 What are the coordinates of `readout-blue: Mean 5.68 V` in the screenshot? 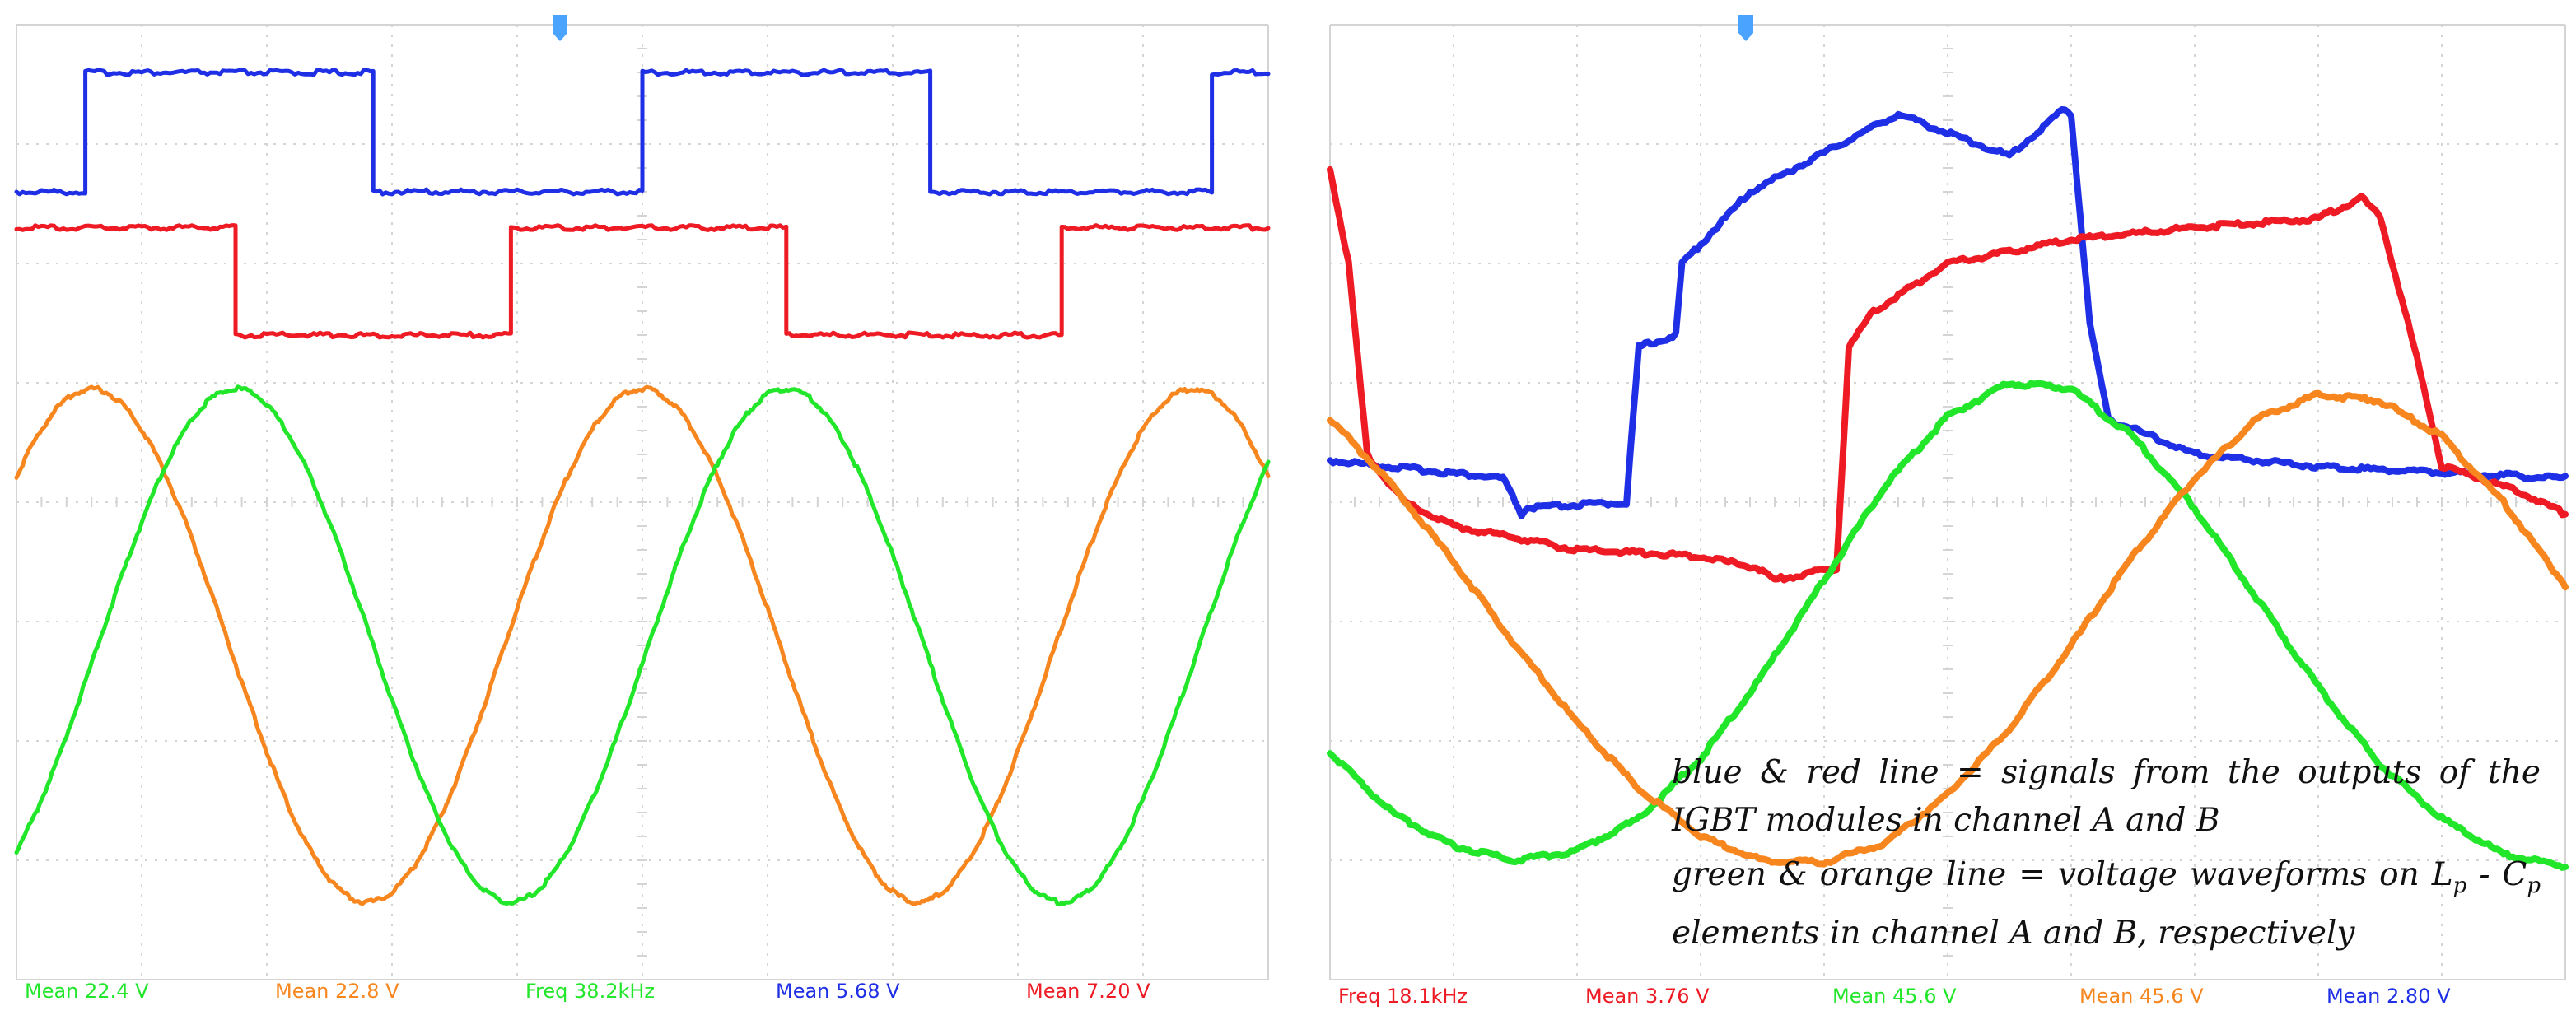 It's located at (838, 991).